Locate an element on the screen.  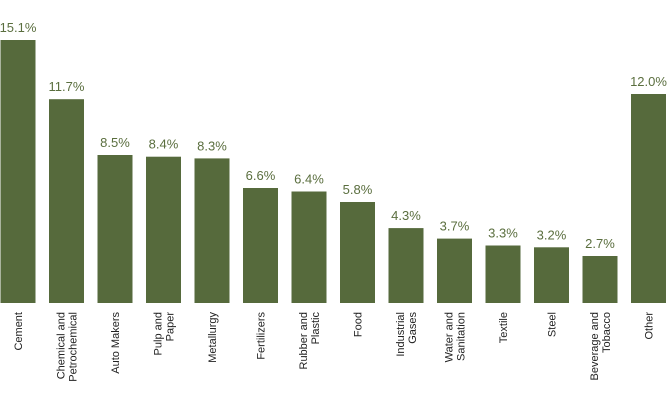
category-label-11: Steel is located at coordinates (553, 324).